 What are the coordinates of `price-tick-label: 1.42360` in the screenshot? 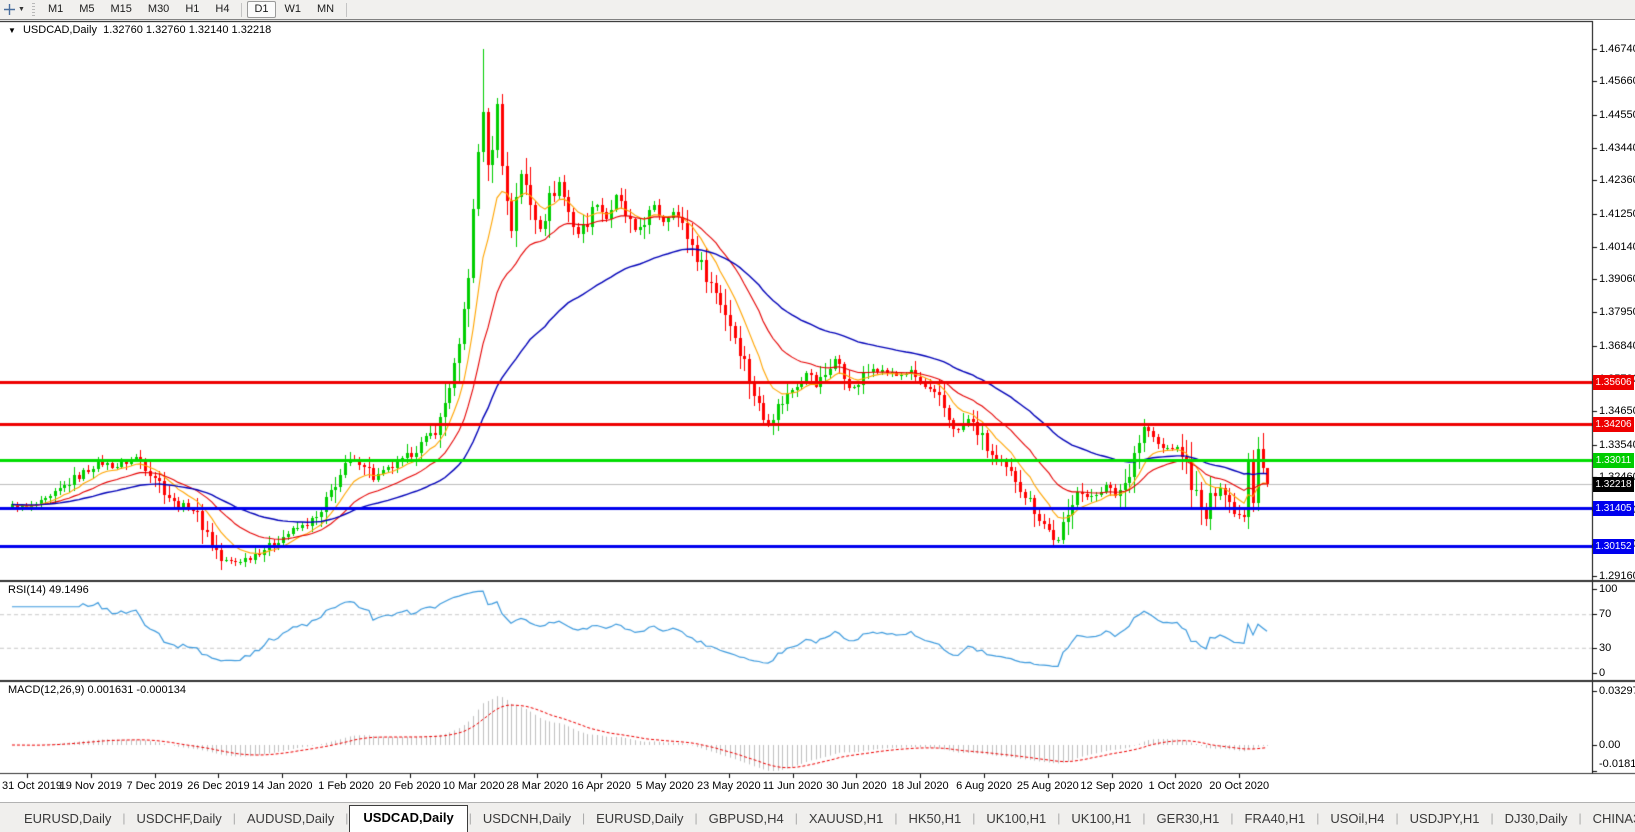 It's located at (1617, 180).